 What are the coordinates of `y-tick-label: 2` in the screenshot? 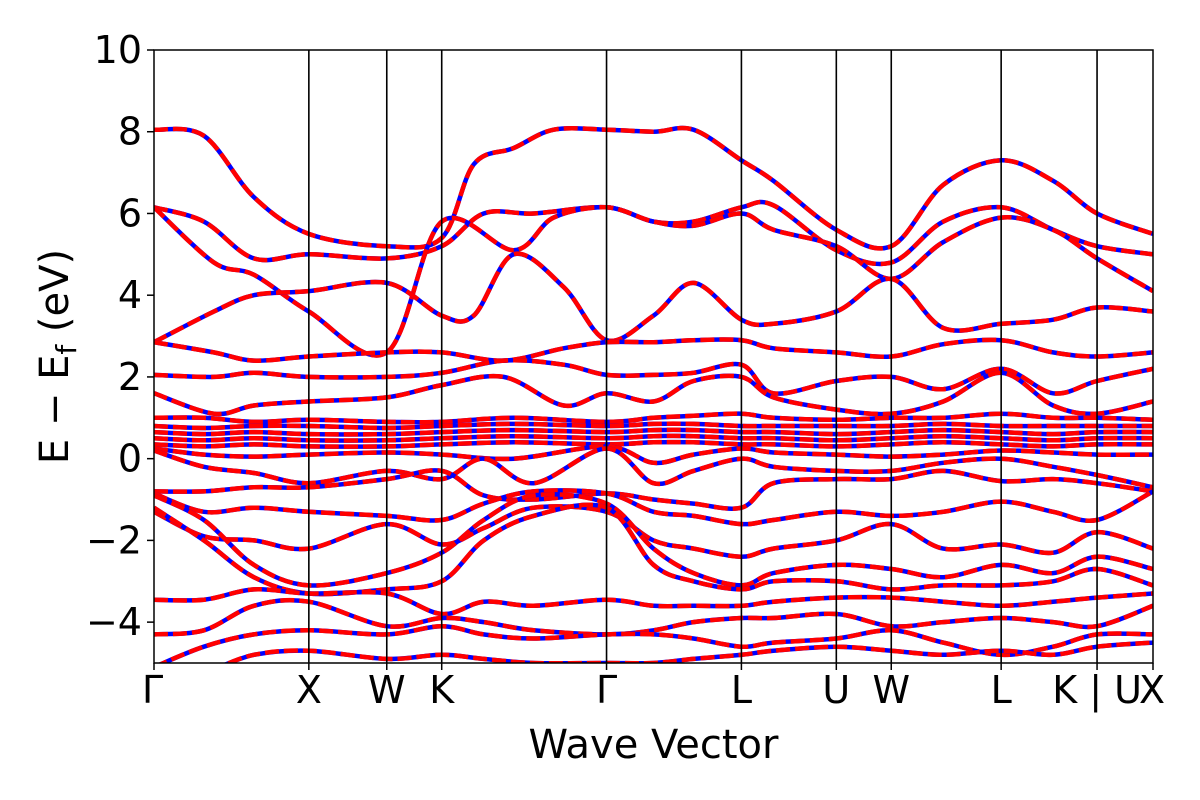 It's located at (130, 377).